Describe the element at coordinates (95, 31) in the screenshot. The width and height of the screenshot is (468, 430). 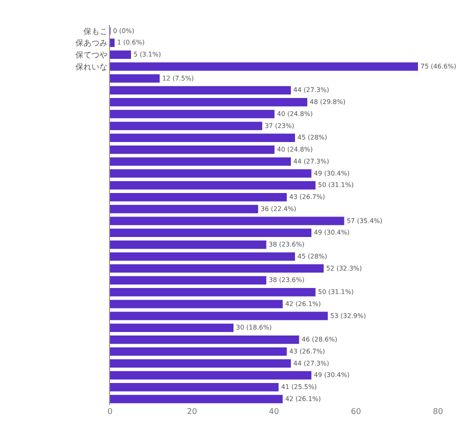
I see `y-tick-label: 保もこ` at that location.